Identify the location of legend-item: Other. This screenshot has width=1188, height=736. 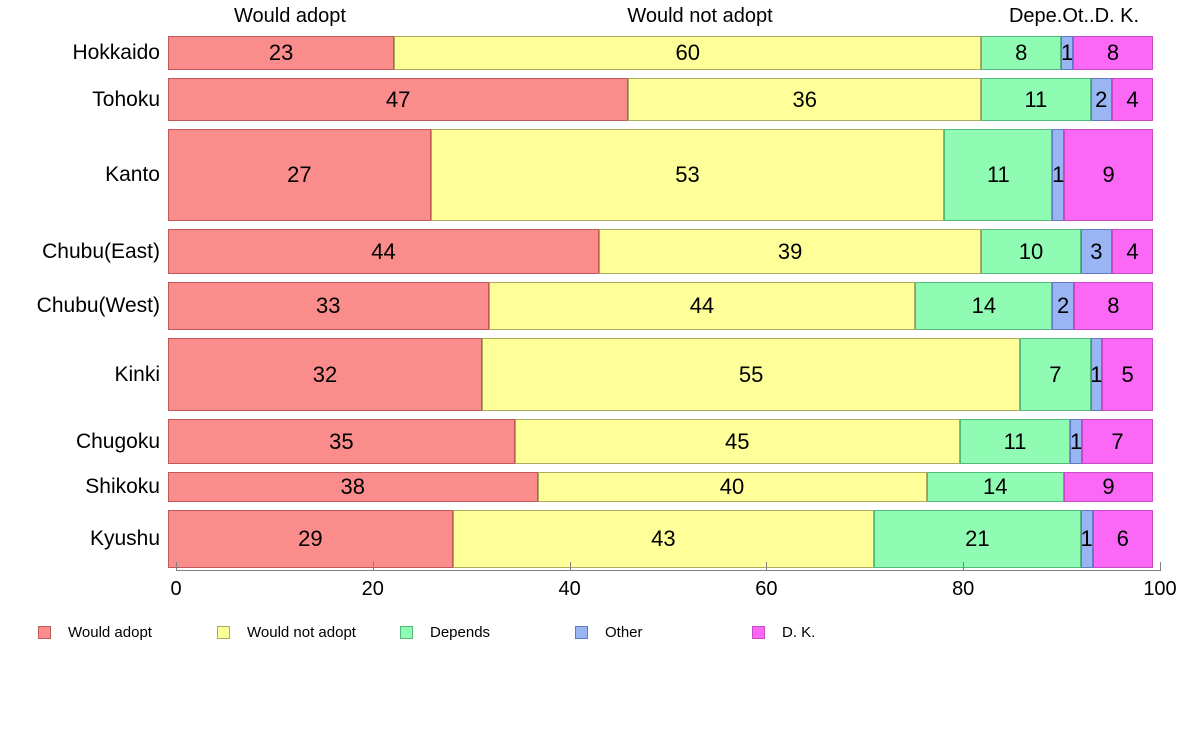
(609, 632).